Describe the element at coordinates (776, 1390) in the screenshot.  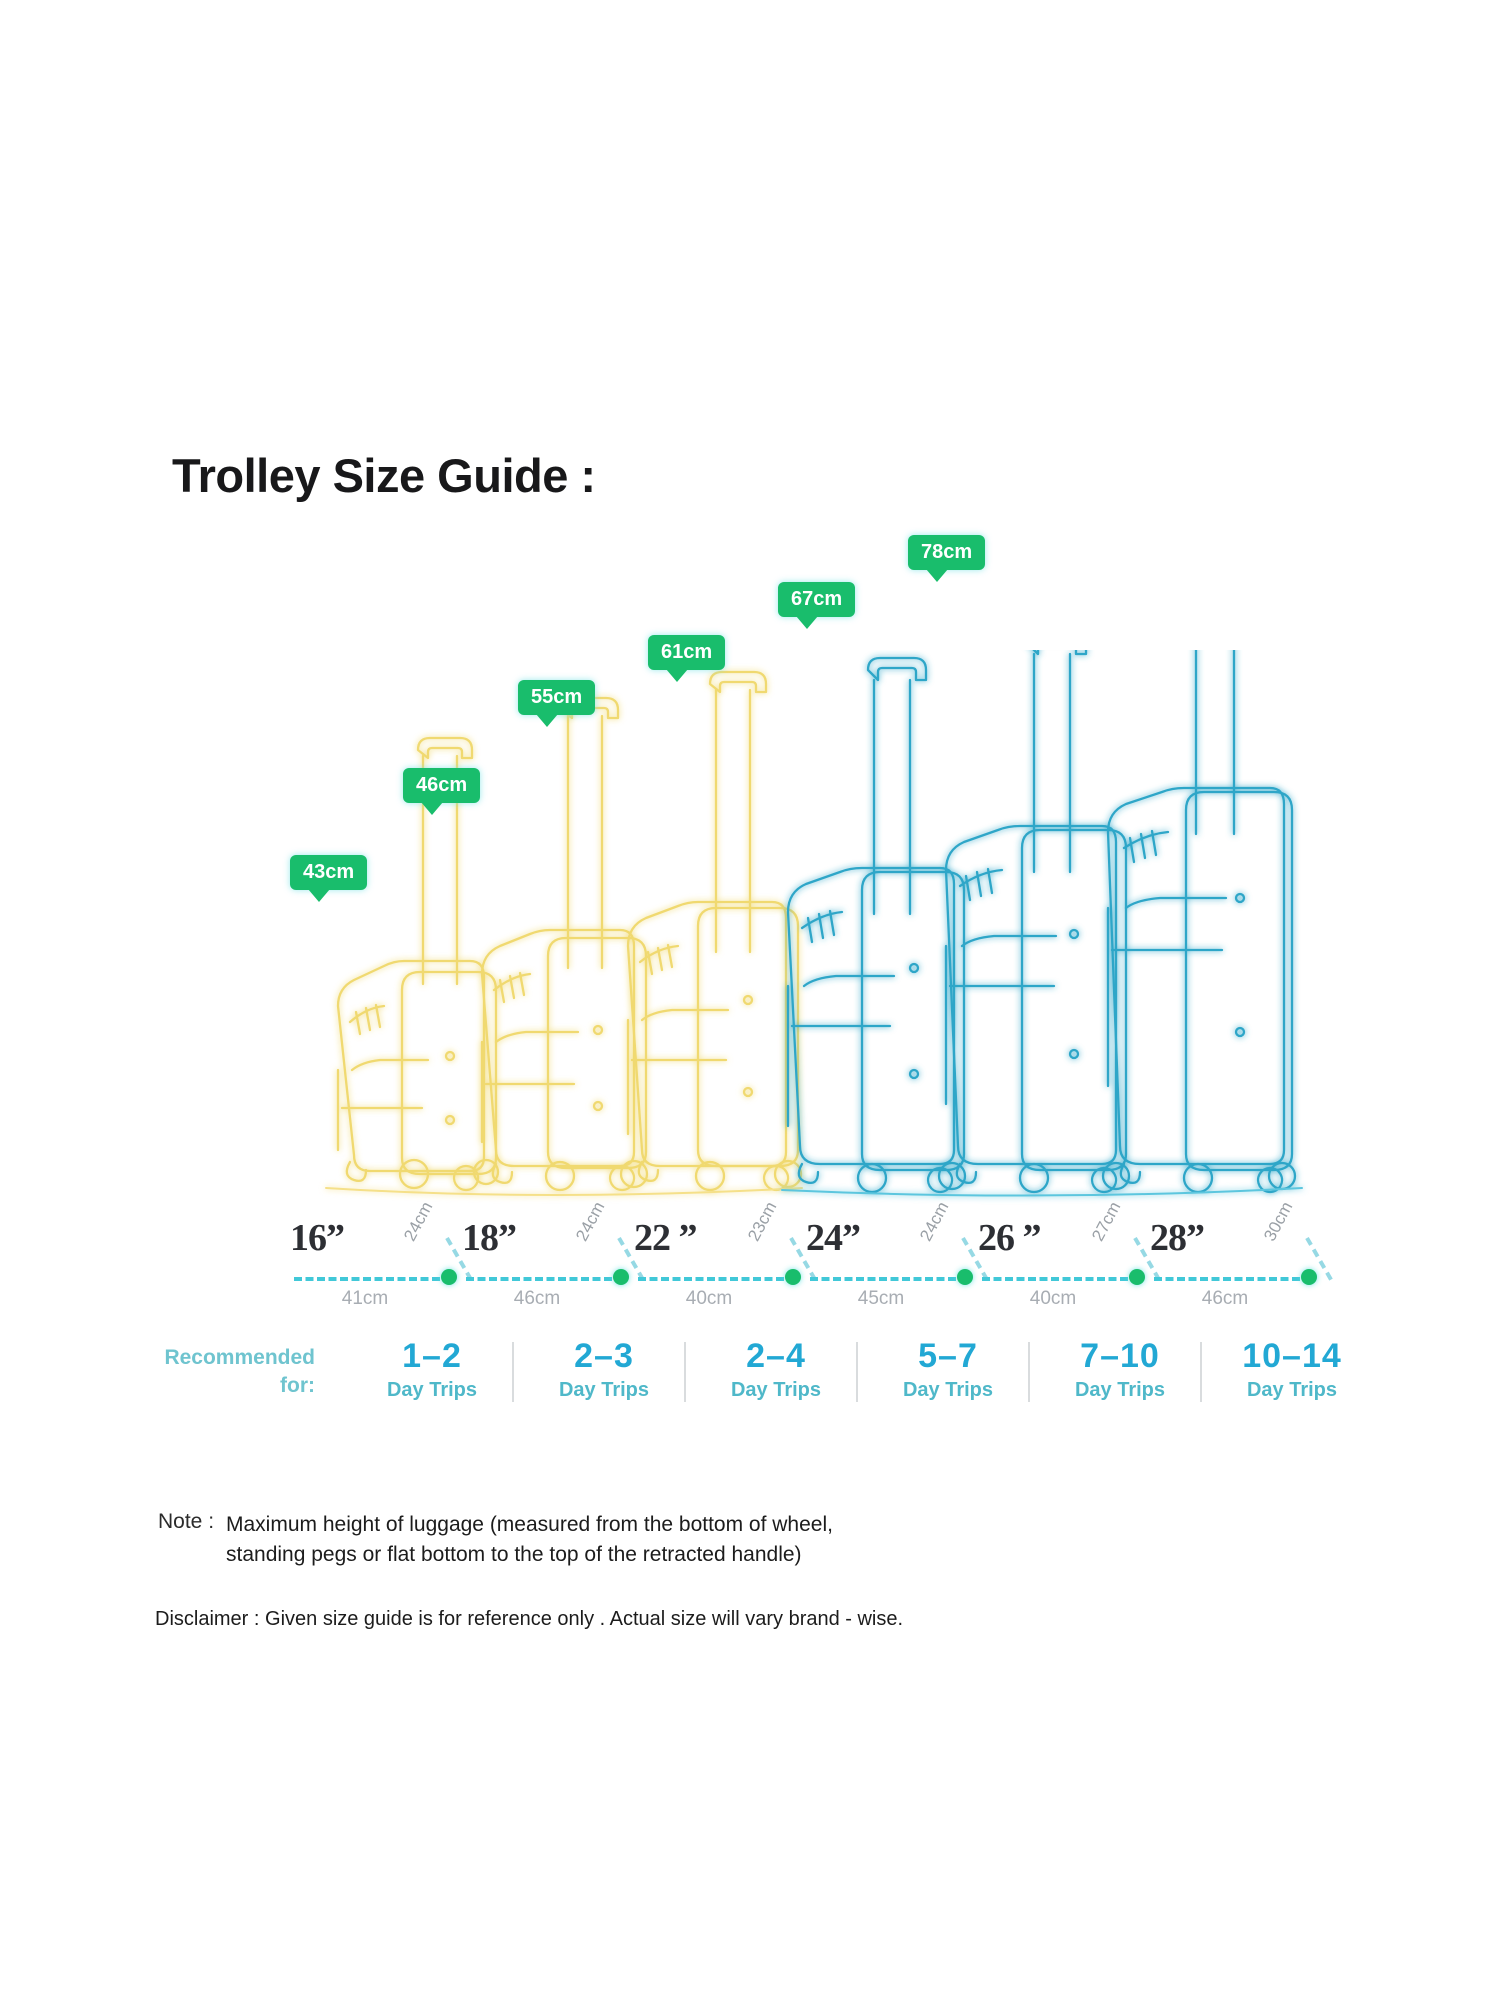
I see `trip-sub-22: Day Trips` at that location.